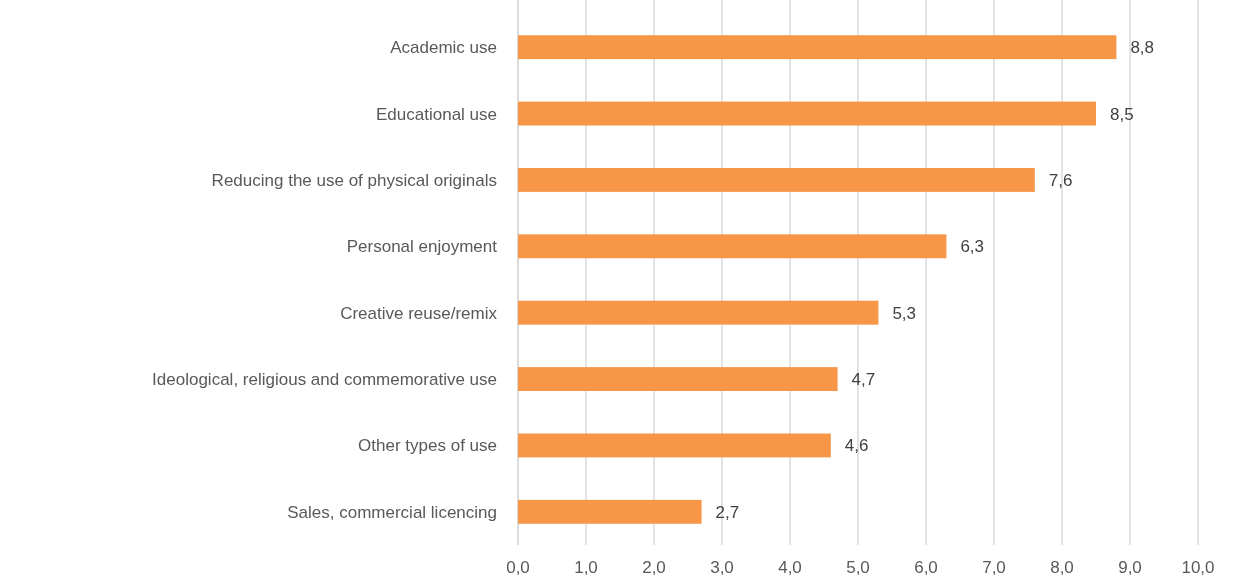 This screenshot has height=584, width=1233. Describe the element at coordinates (858, 567) in the screenshot. I see `x-tick-label: 5,0` at that location.